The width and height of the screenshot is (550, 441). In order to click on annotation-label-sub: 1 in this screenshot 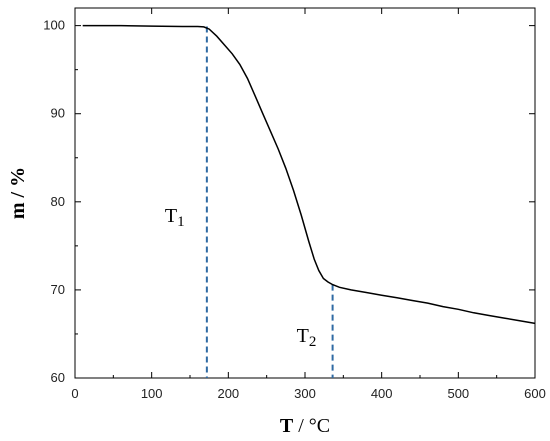, I will do `click(181, 222)`.